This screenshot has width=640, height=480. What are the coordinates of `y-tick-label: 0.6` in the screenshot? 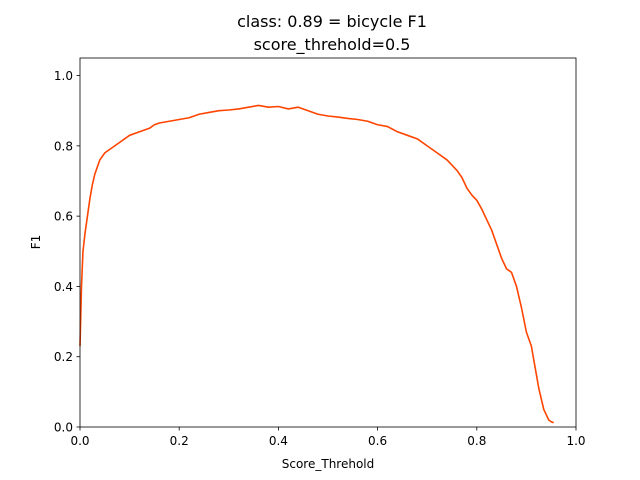 It's located at (63, 217).